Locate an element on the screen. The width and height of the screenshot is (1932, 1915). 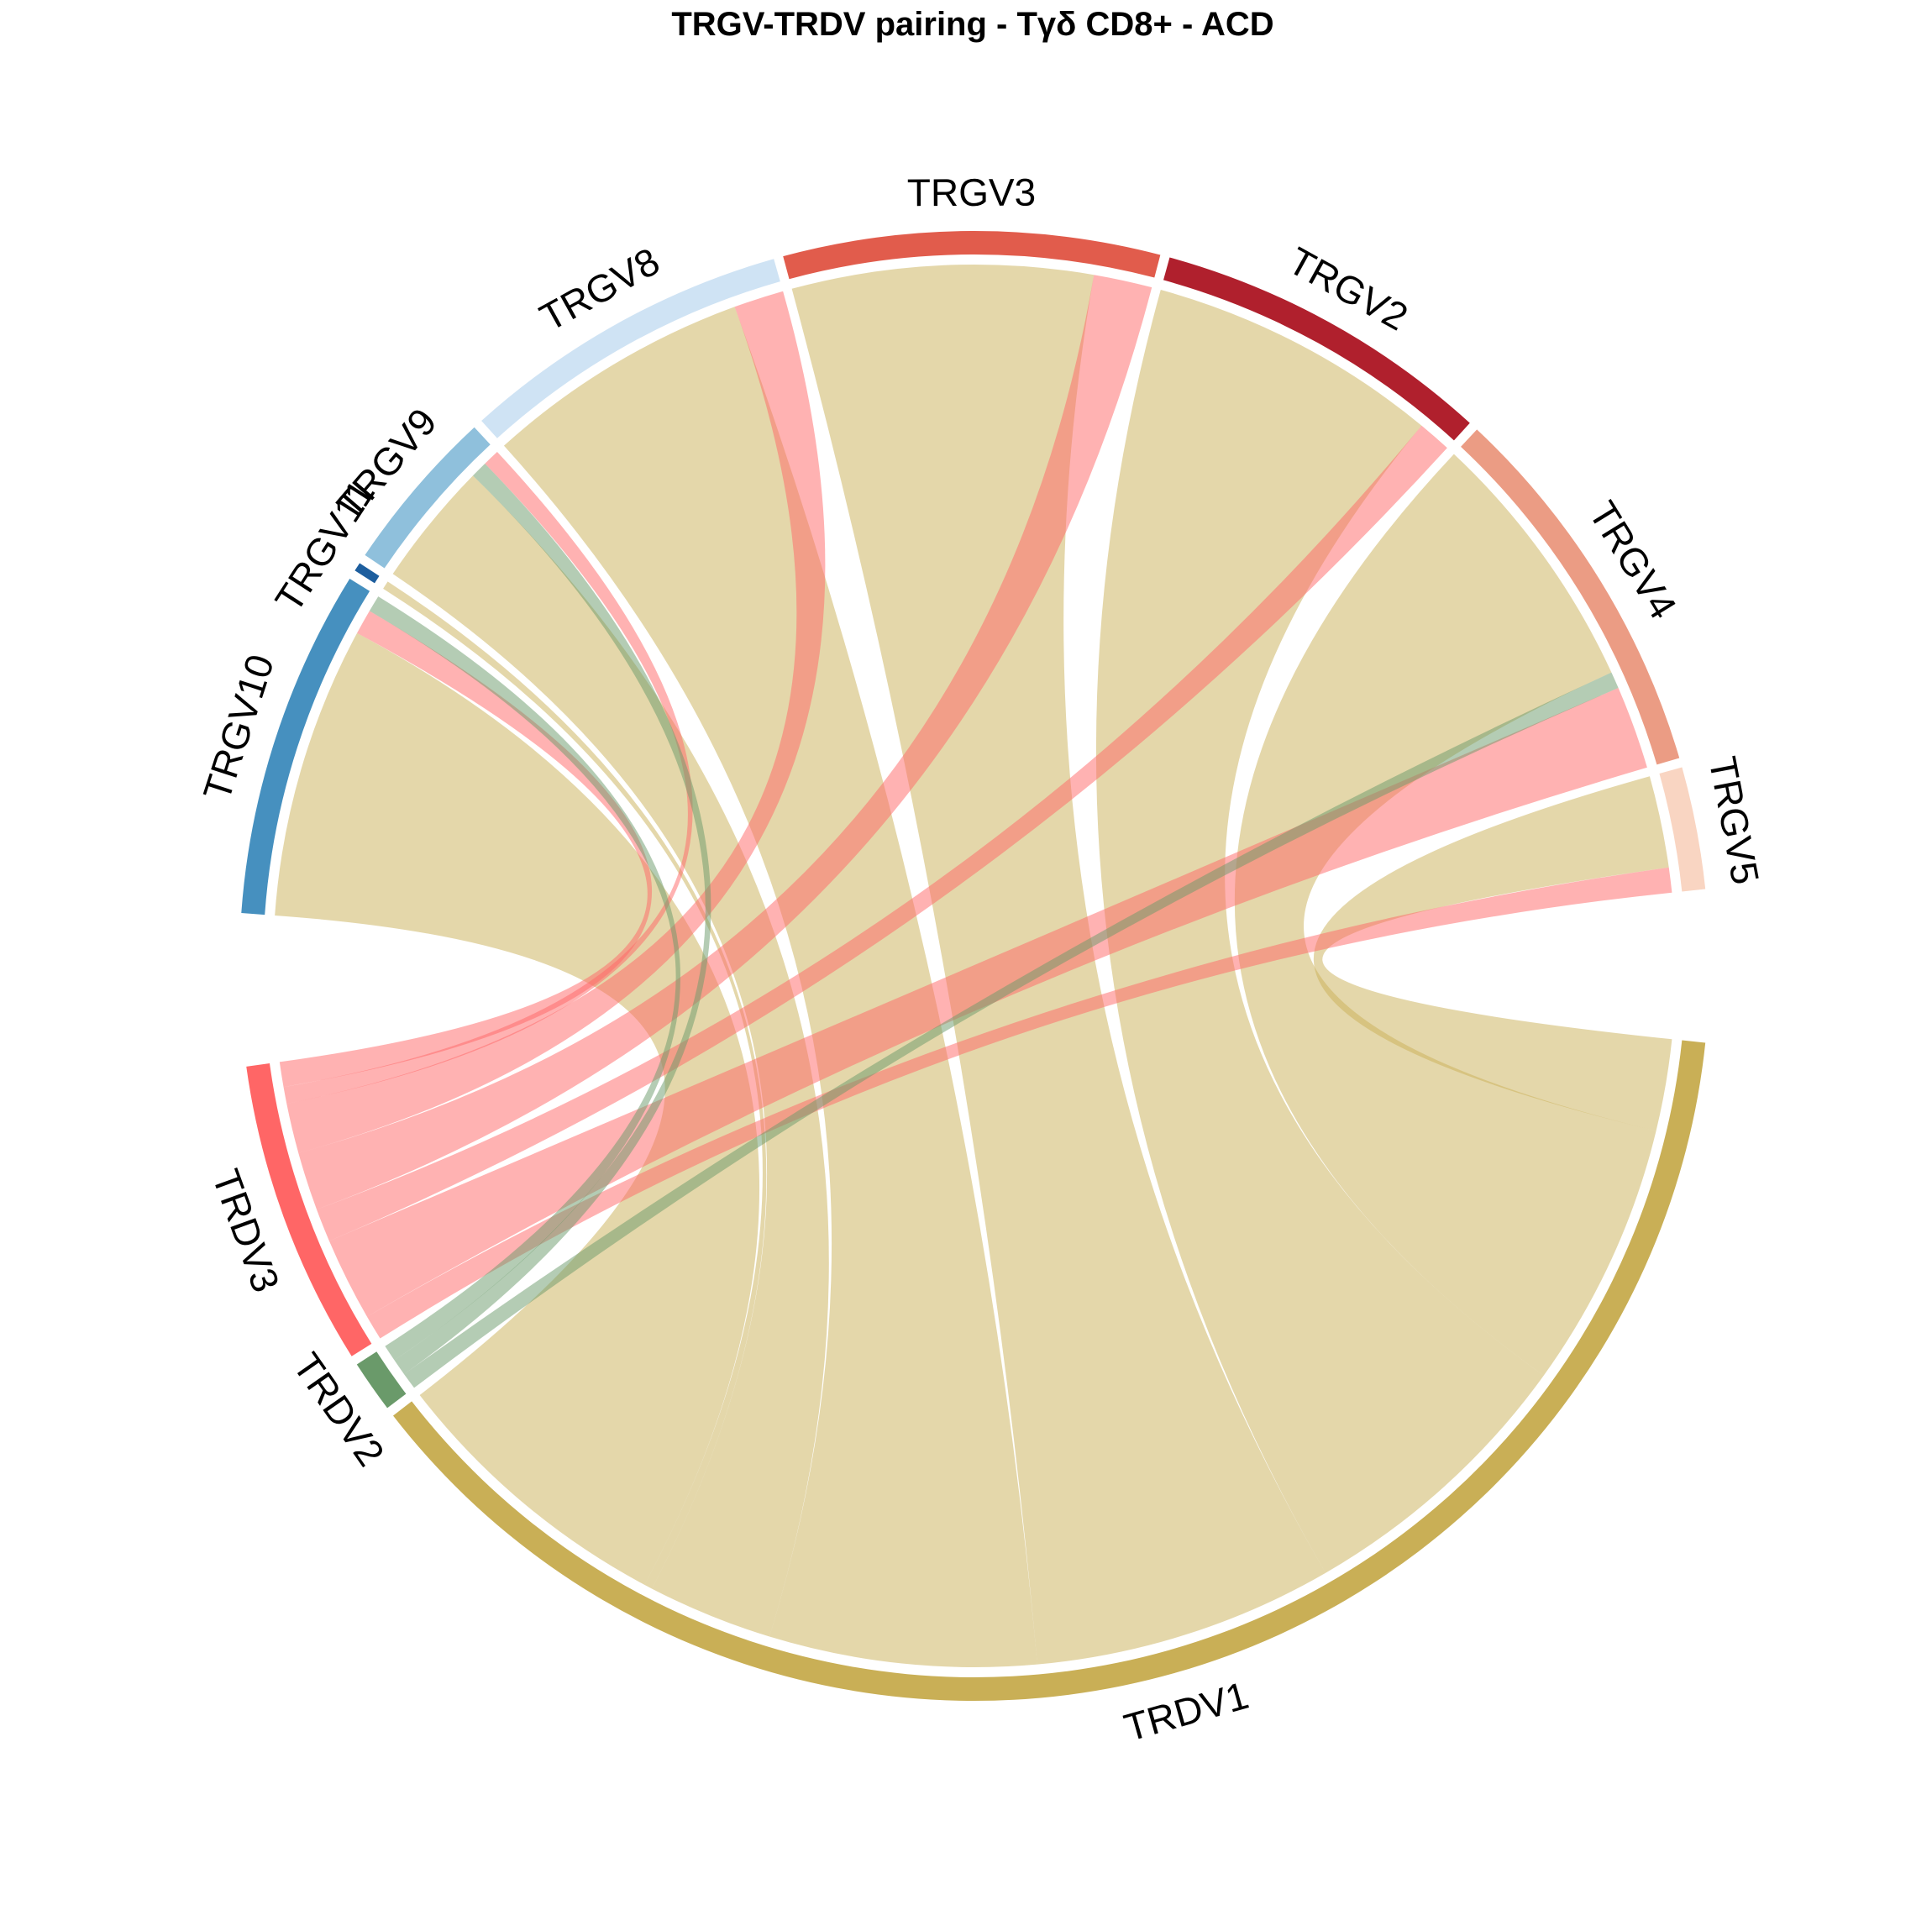
sector-label-trgv3: TRGV3 is located at coordinates (972, 193).